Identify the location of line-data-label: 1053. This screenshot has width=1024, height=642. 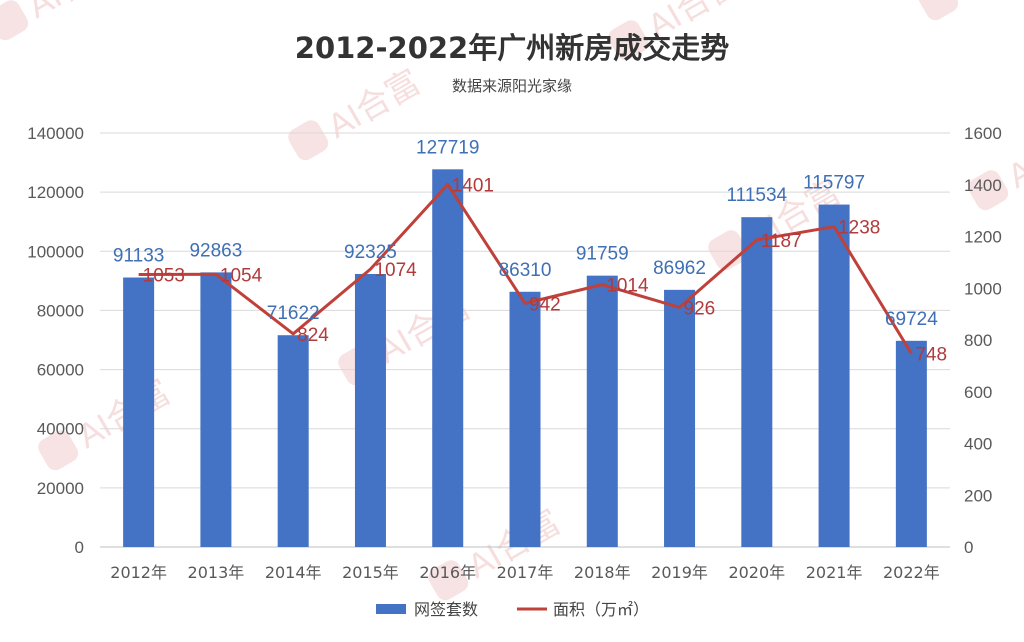
(164, 276).